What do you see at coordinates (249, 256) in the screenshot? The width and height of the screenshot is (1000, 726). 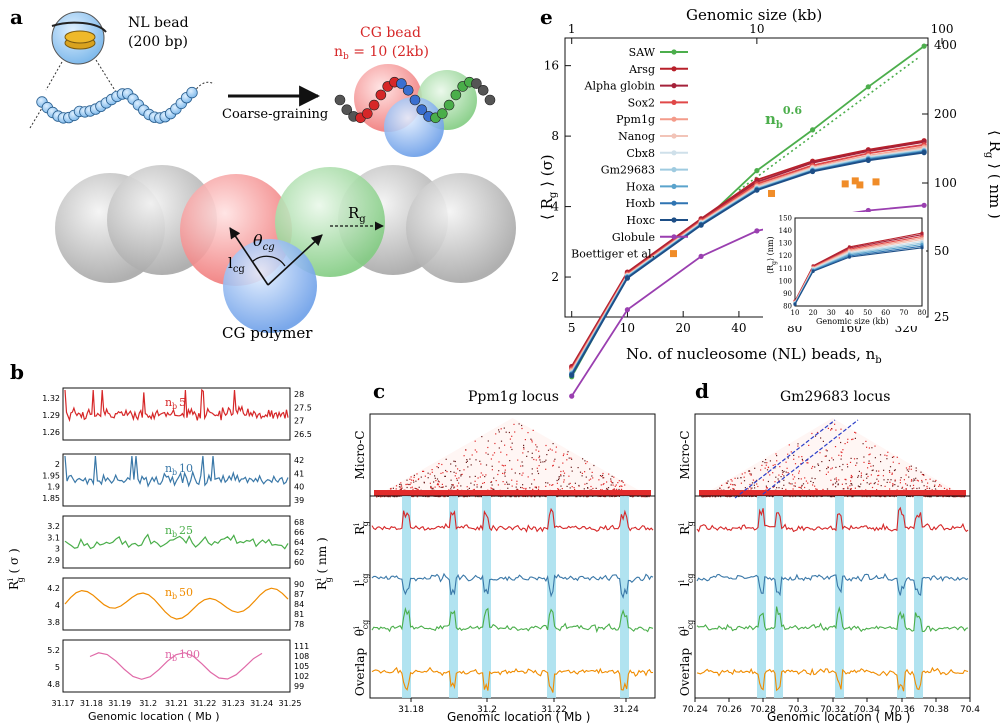 I see `lcg-vector` at bounding box center [249, 256].